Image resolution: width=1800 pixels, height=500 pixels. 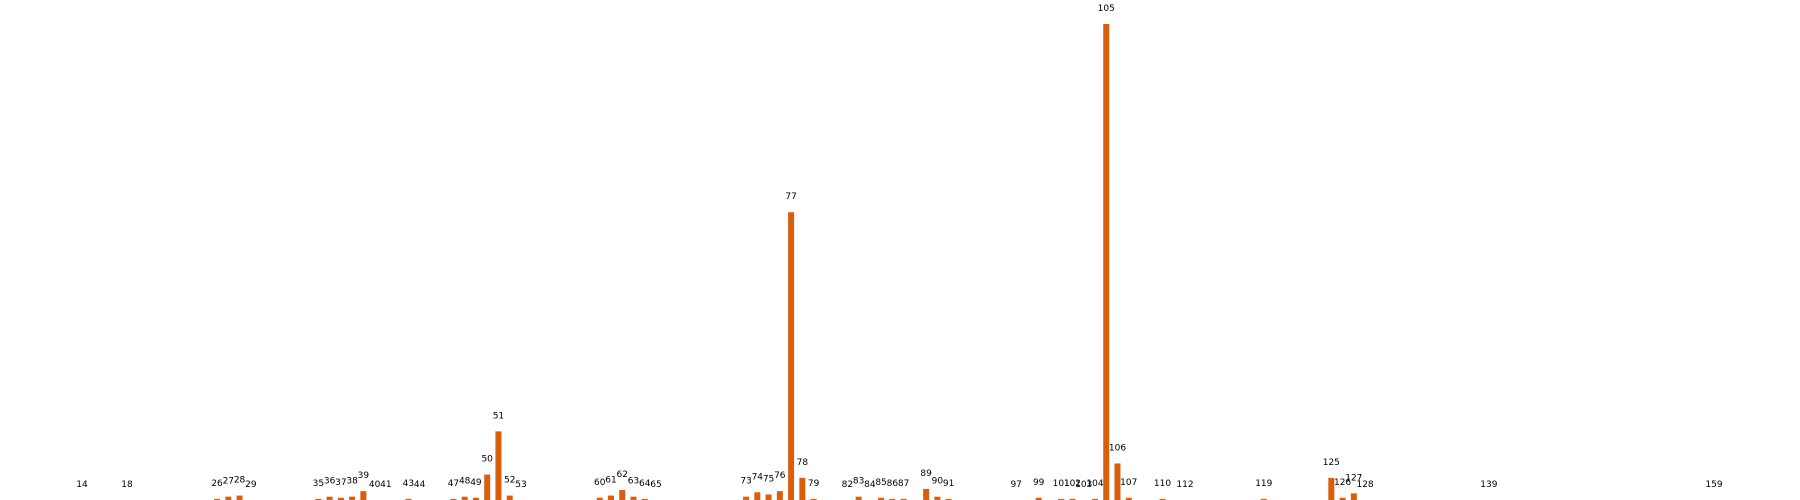 What do you see at coordinates (408, 484) in the screenshot?
I see `bar-label-43: 43` at bounding box center [408, 484].